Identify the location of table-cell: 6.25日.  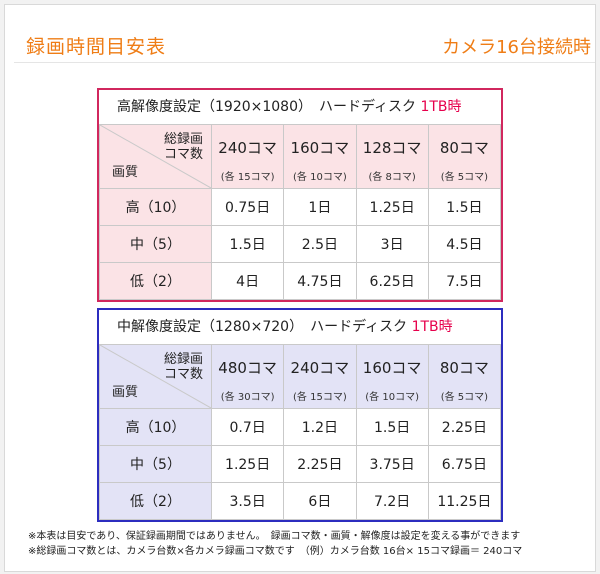
(392, 281).